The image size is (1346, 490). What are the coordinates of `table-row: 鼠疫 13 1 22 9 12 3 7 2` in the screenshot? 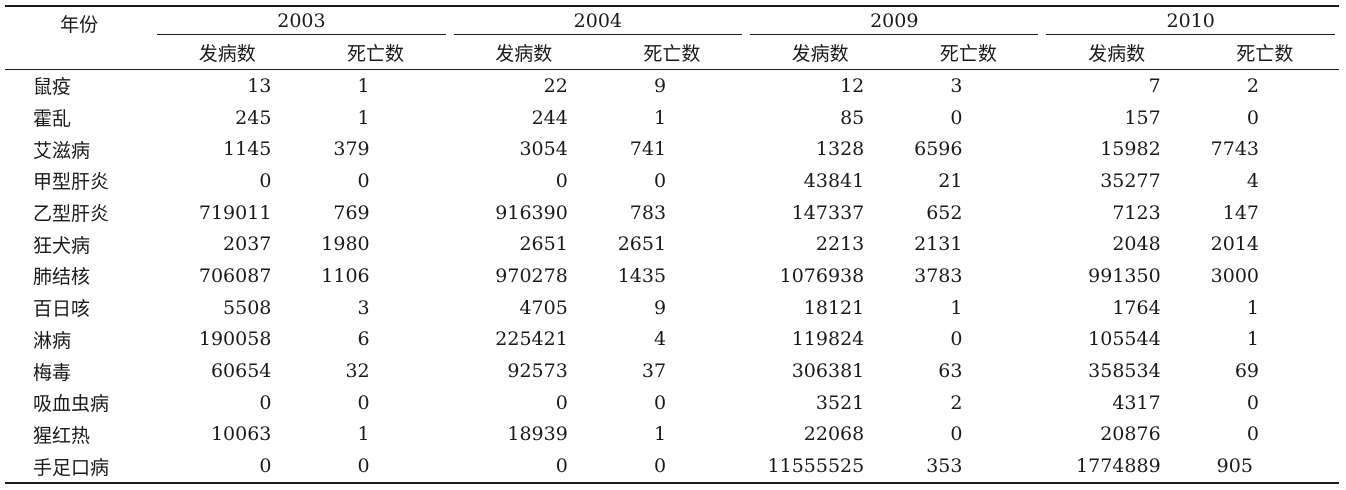 It's located at (672, 86).